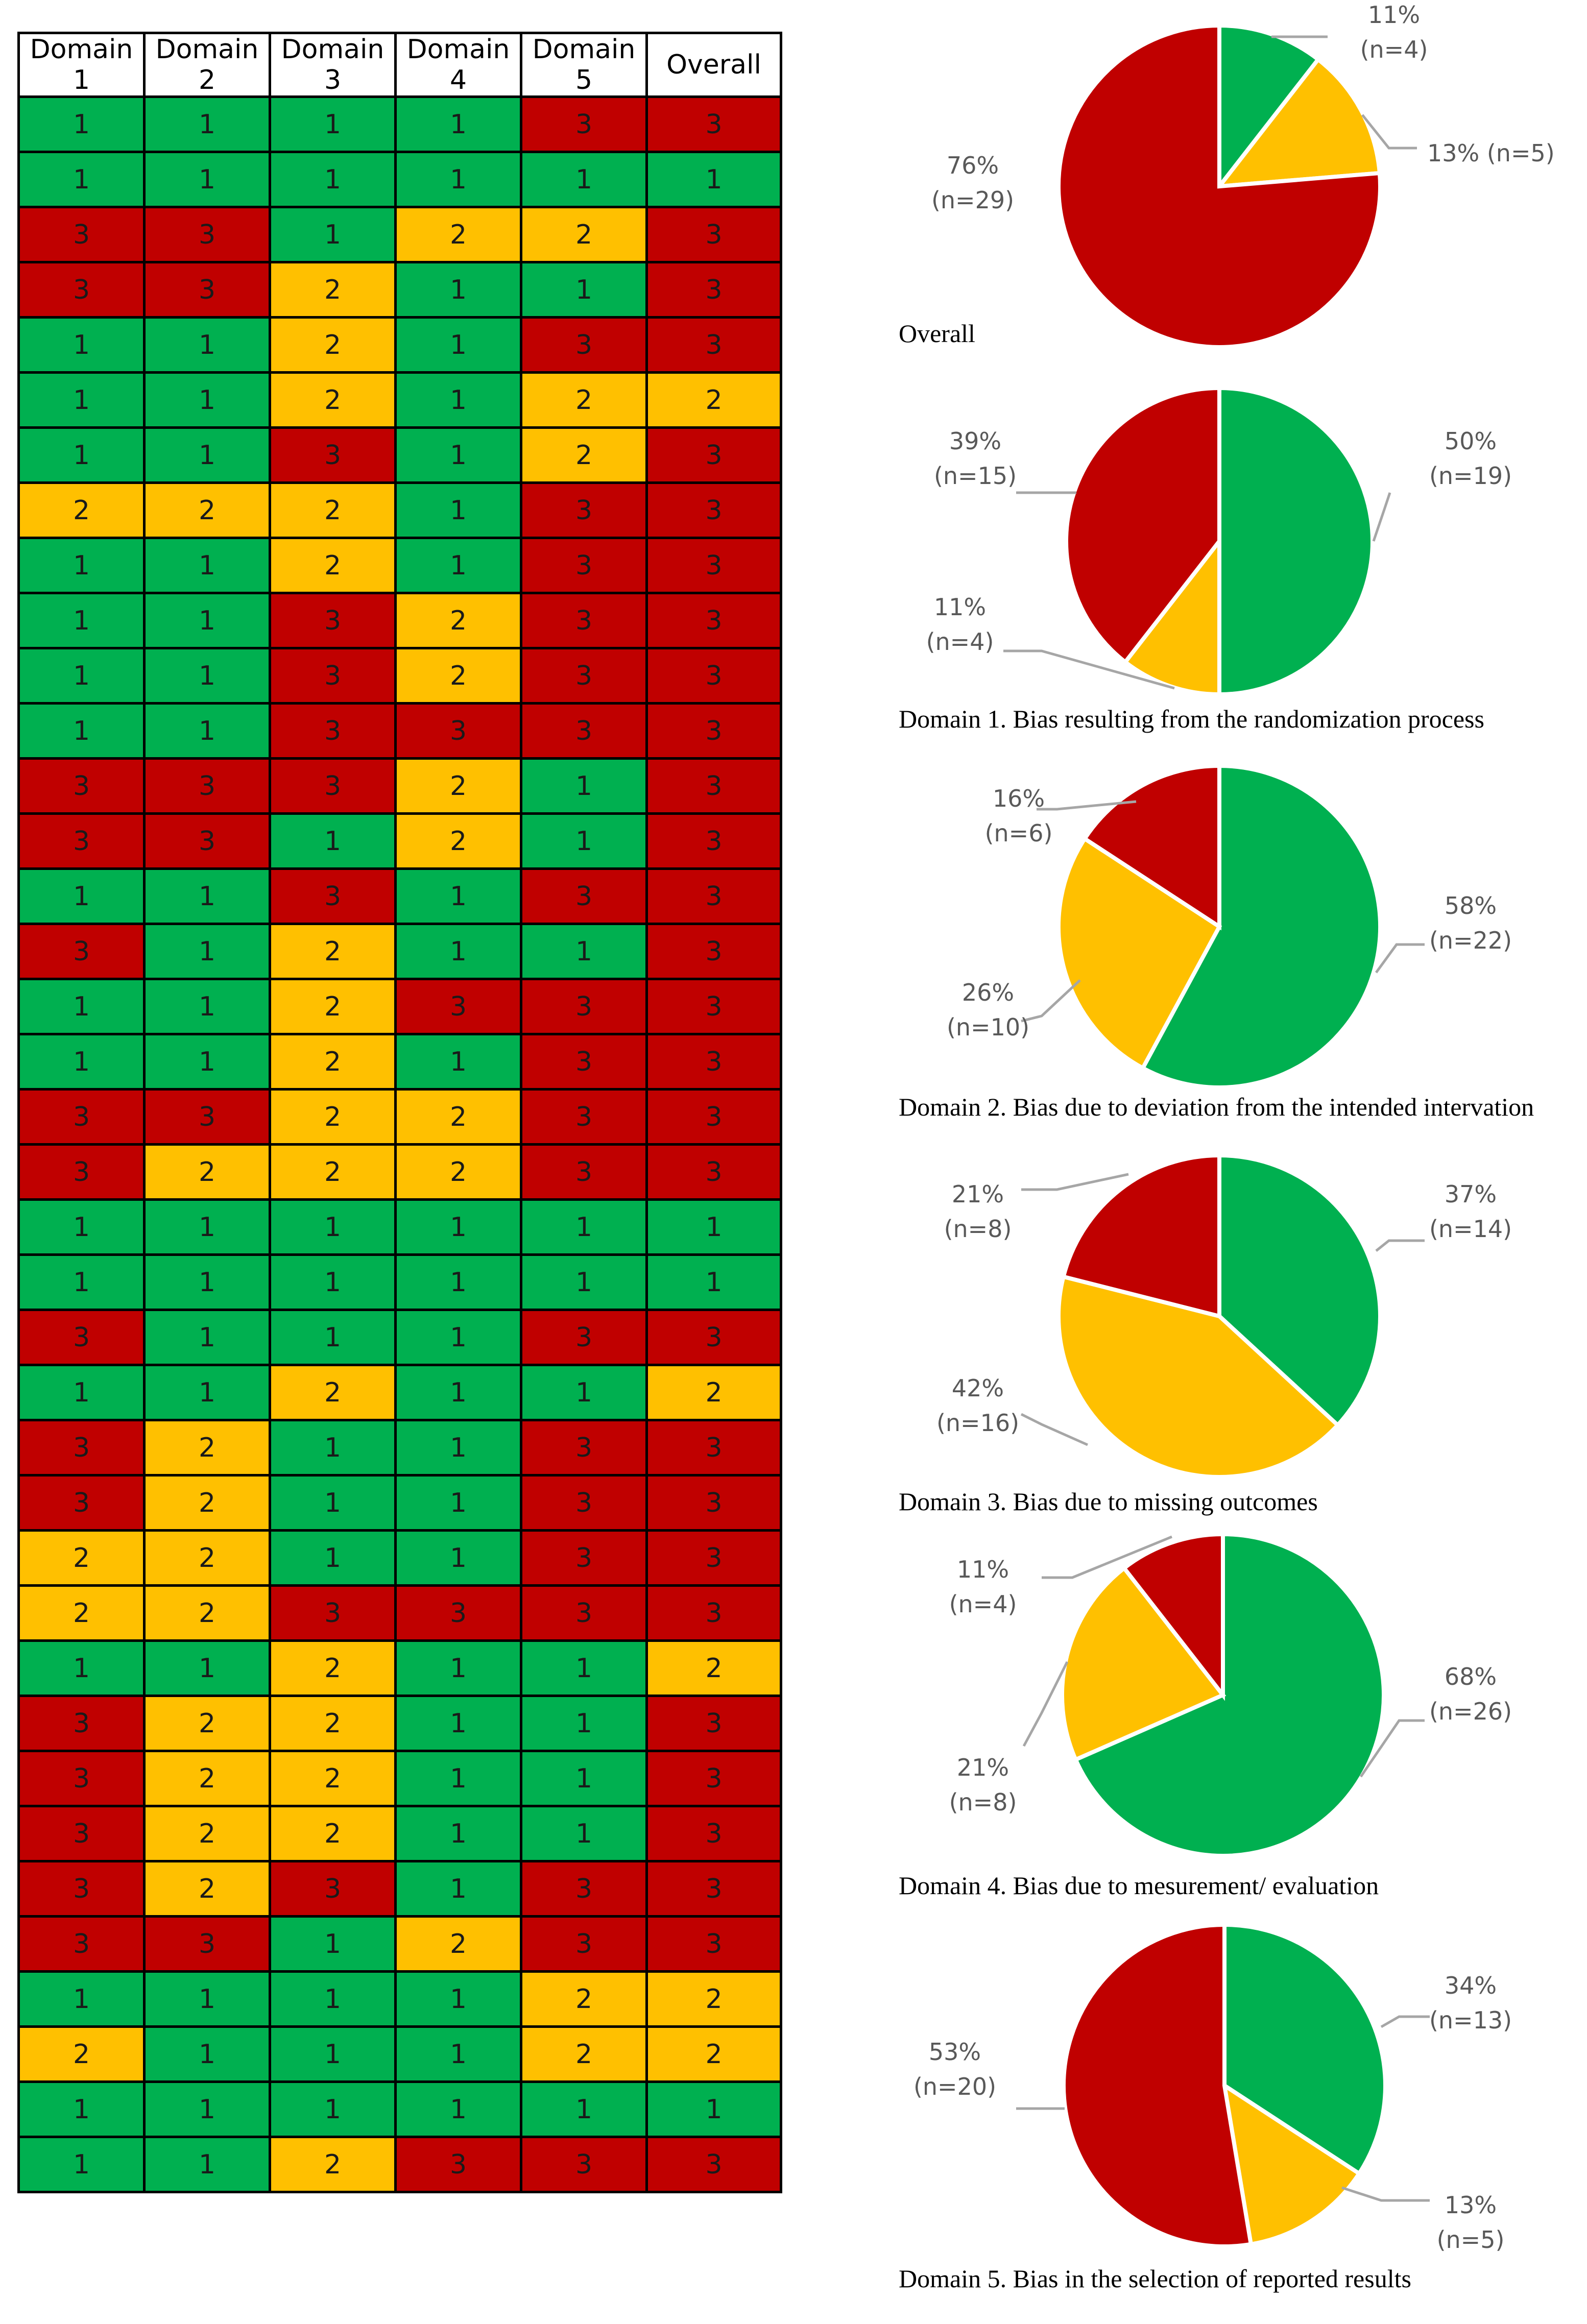  What do you see at coordinates (955, 2086) in the screenshot?
I see `slice-count-label: (n=20)` at bounding box center [955, 2086].